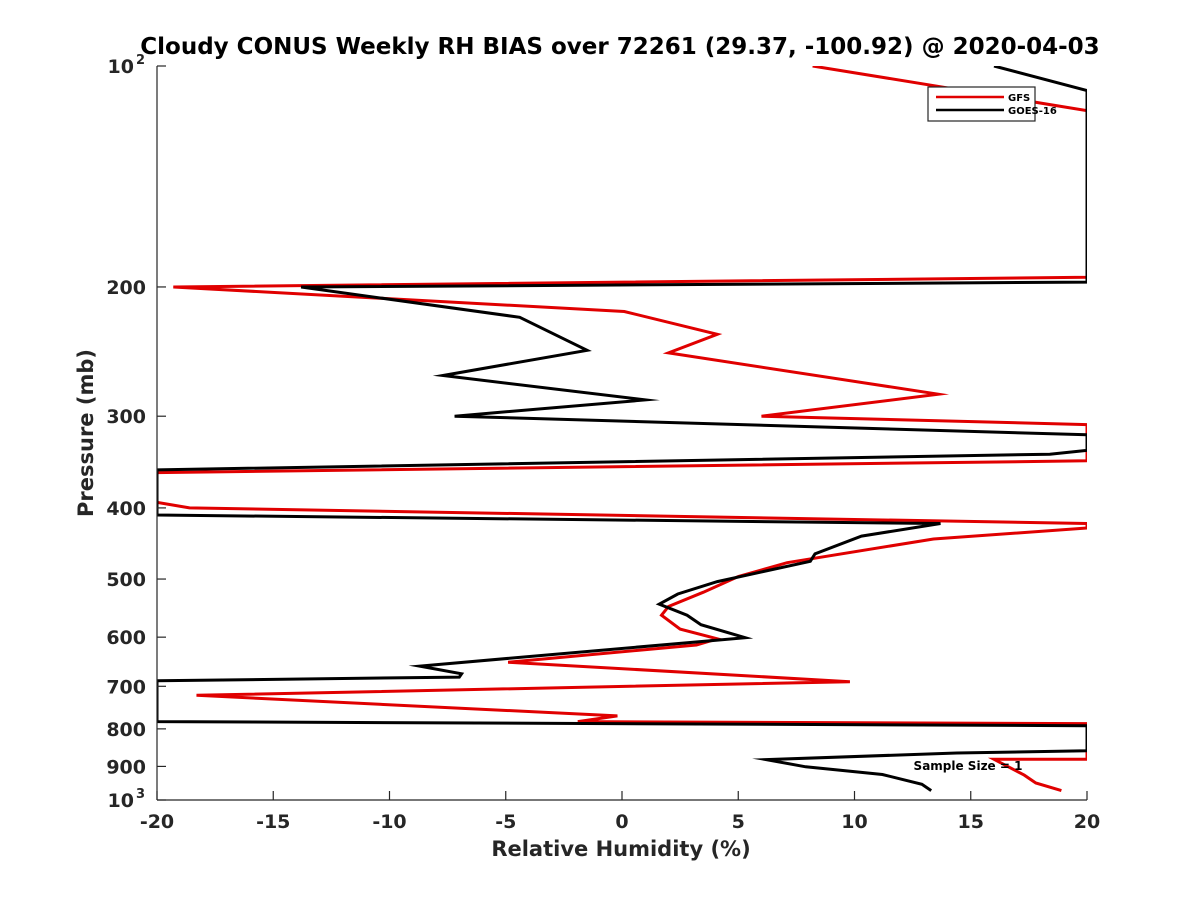  Describe the element at coordinates (126, 767) in the screenshot. I see `y-tick-label: 900` at that location.